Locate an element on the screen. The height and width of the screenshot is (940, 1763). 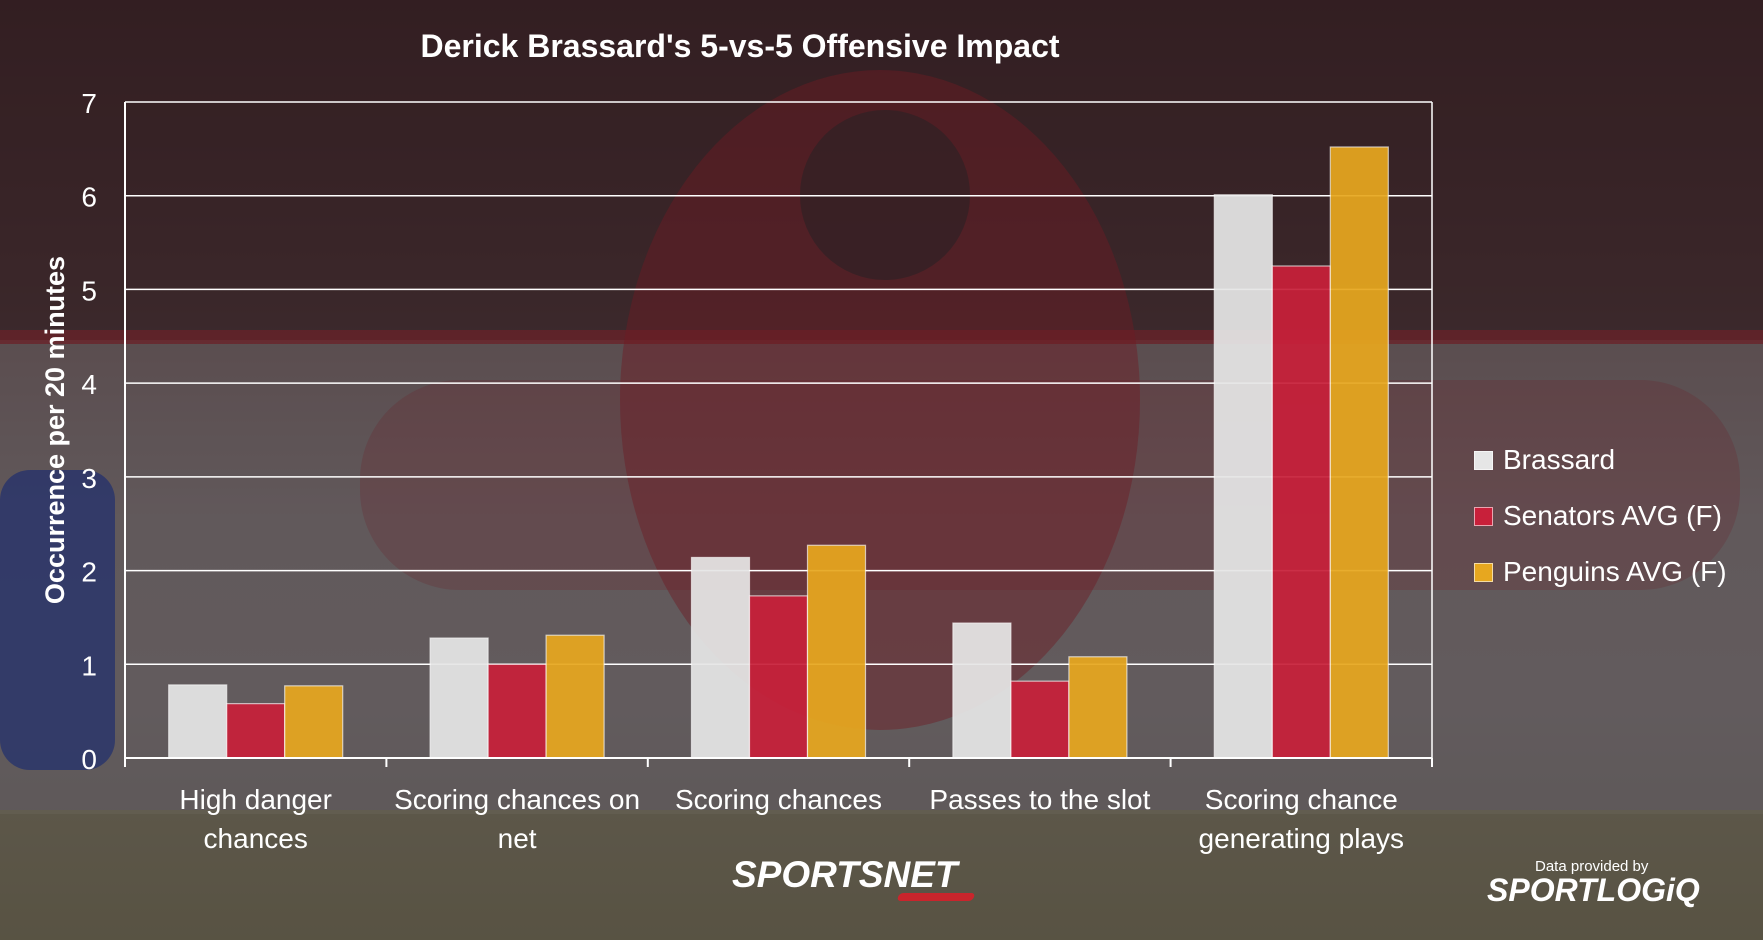
category-label: Scoring chances is located at coordinates (778, 799).